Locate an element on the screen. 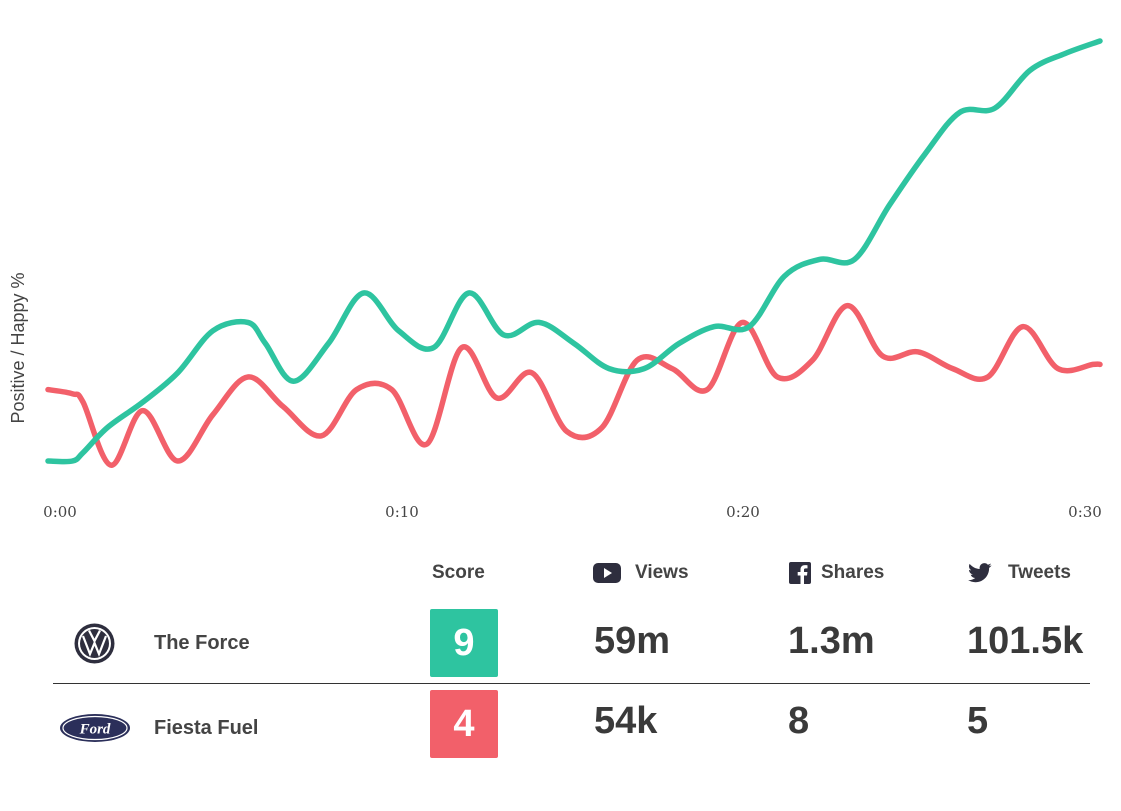  tweets-header: Tweets is located at coordinates (1019, 573).